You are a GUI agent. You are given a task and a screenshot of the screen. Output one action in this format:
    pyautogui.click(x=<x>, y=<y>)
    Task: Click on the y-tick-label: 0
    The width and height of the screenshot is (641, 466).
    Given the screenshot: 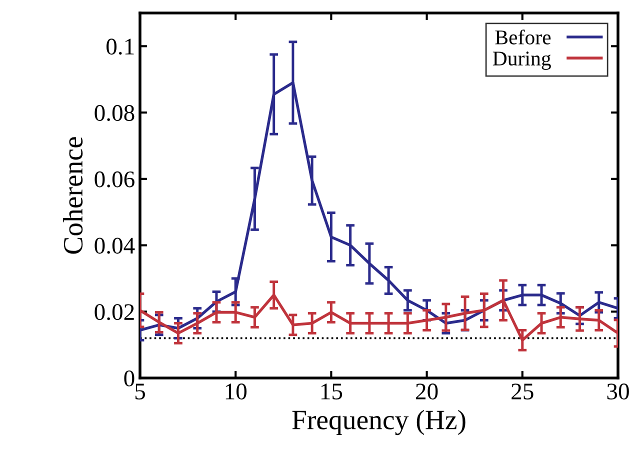 What is the action you would take?
    pyautogui.click(x=129, y=378)
    